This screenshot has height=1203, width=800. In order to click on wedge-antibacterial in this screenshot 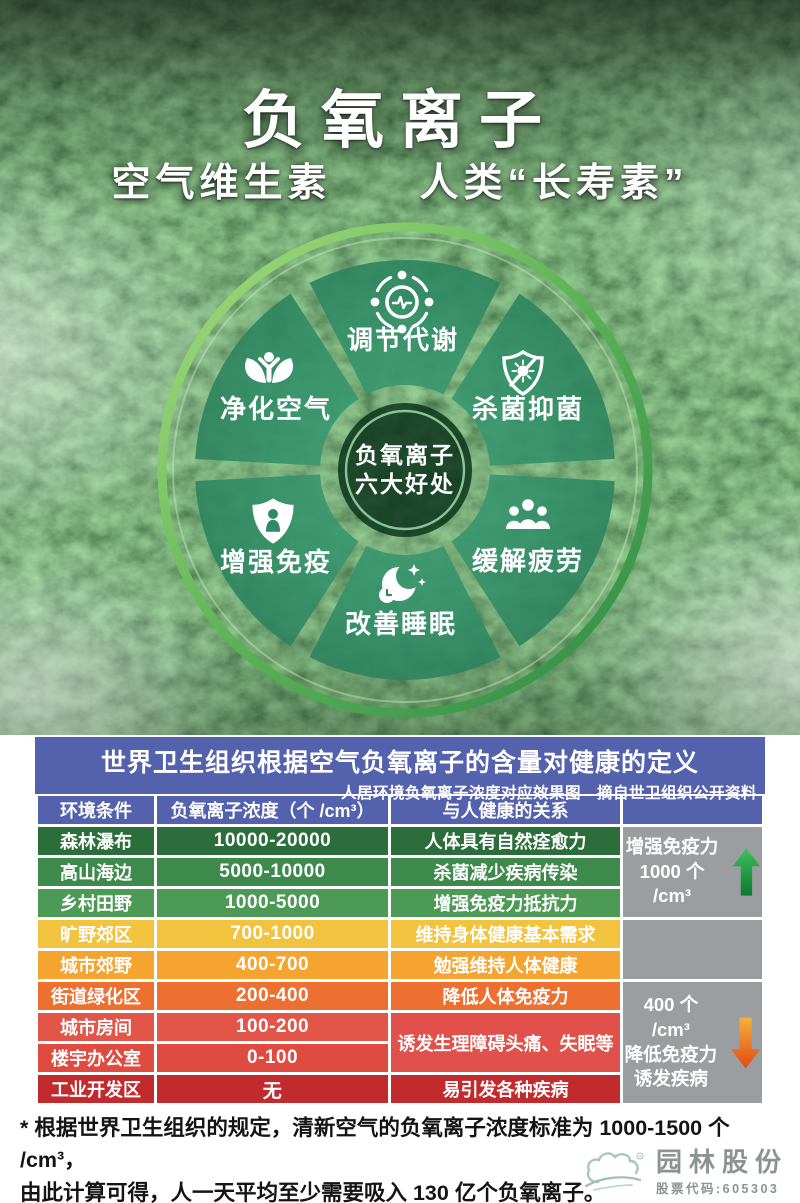, I will do `click(533, 379)`.